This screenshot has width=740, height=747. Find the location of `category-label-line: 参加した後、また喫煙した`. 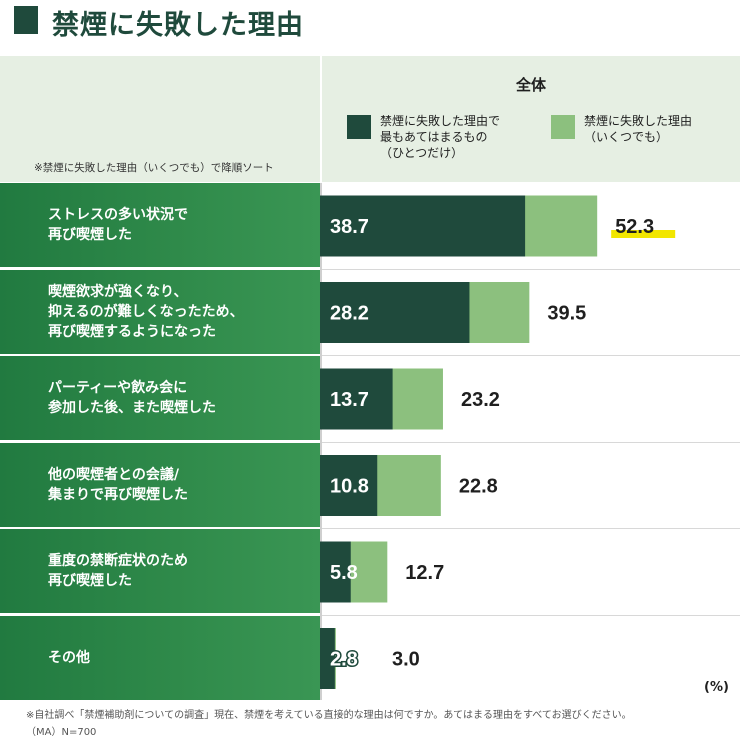

category-label-line: 参加した後、また喫煙した is located at coordinates (132, 408).